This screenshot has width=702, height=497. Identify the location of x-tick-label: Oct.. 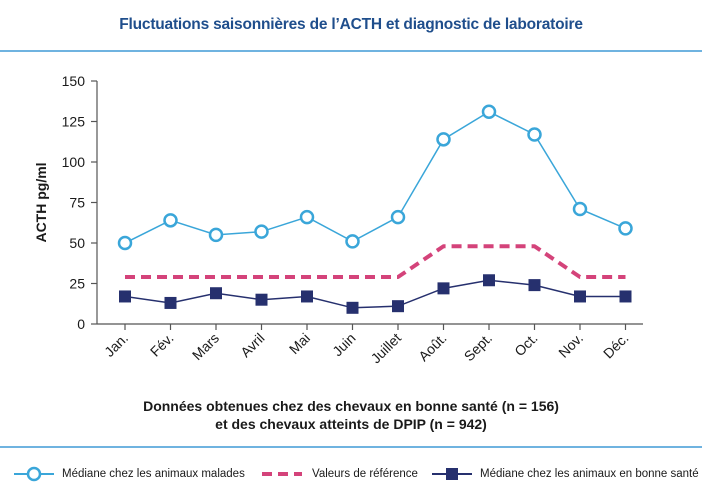
(525, 344).